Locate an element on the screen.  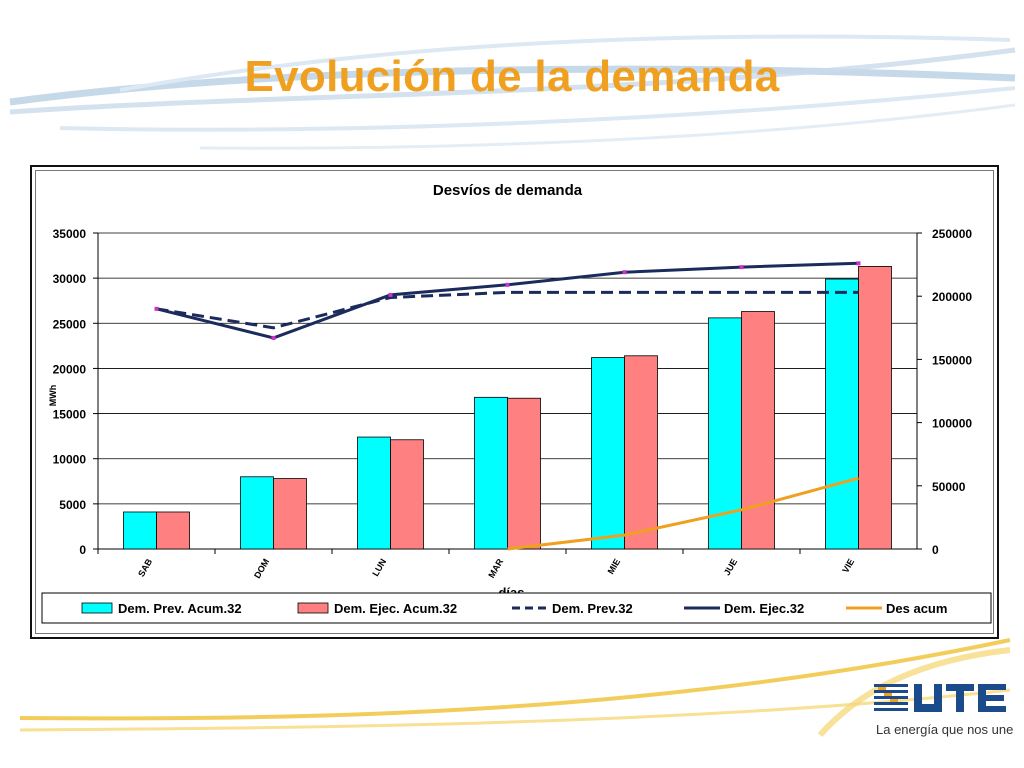
bar-mie-ejec is located at coordinates (641, 452).